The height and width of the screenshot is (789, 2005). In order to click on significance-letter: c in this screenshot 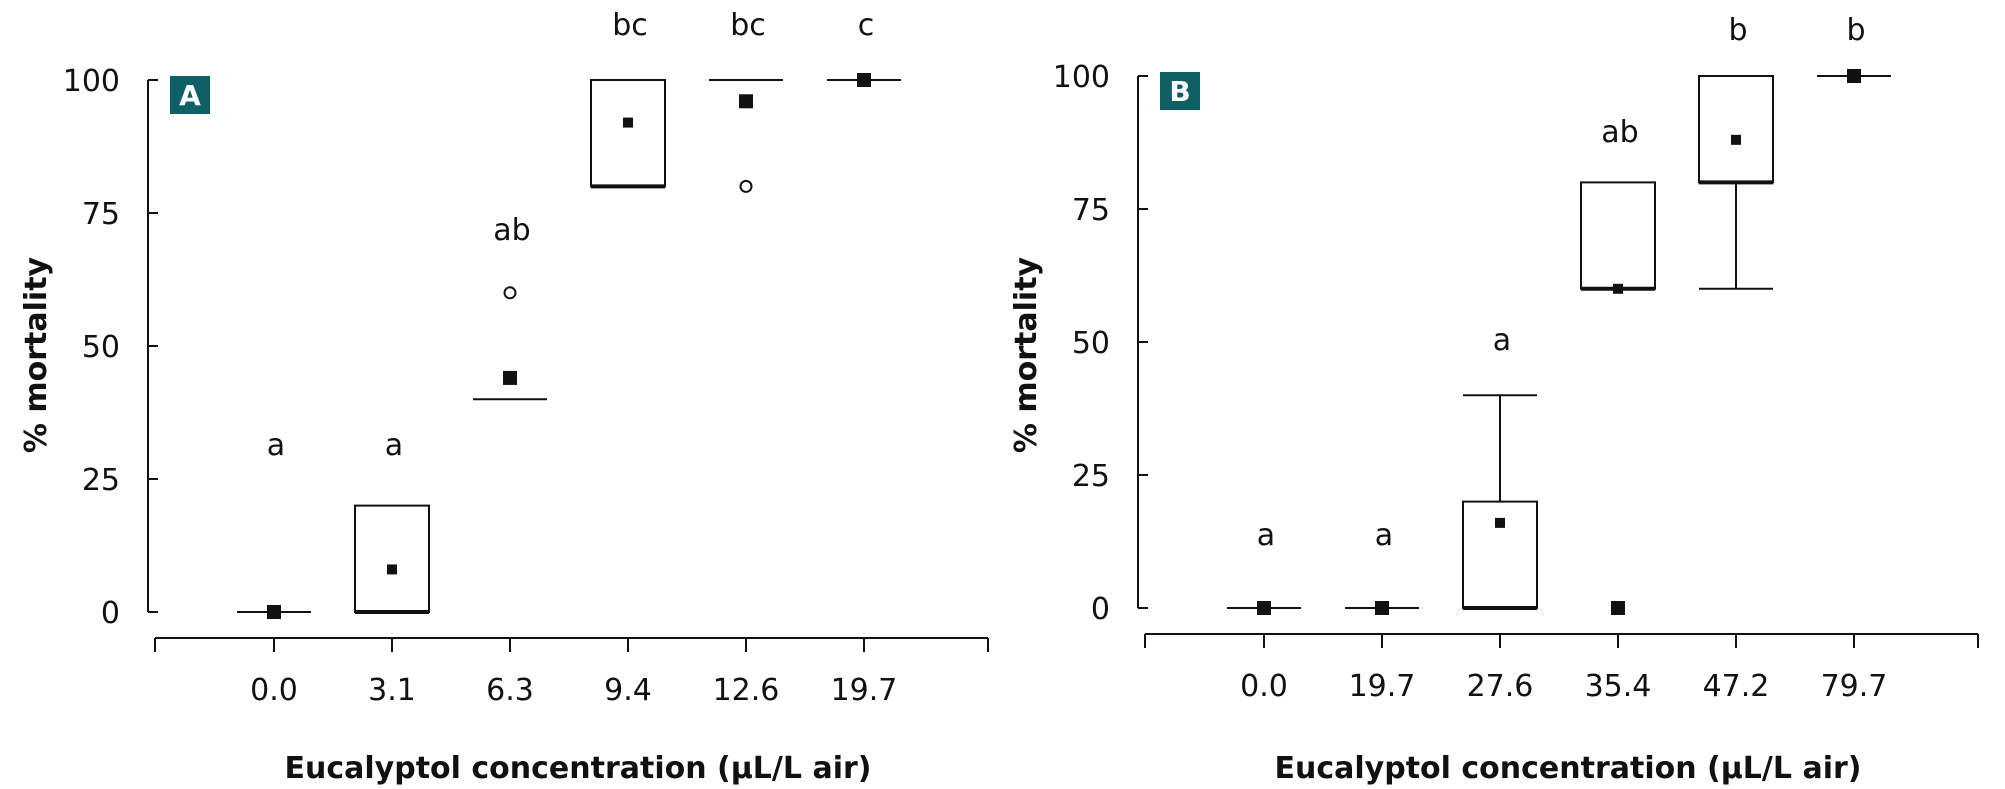, I will do `click(866, 25)`.